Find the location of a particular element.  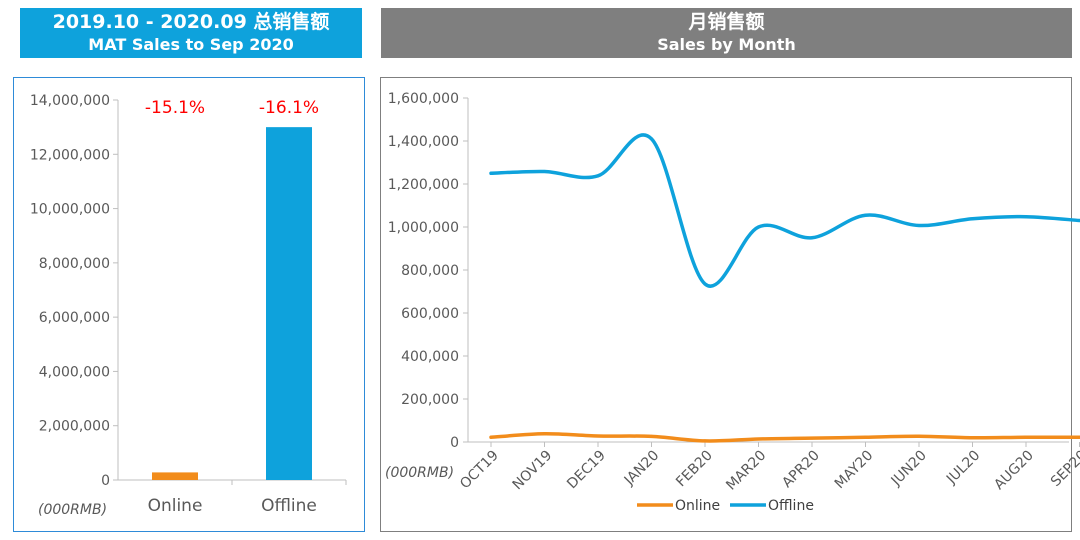

x-tick-label: SEP20 is located at coordinates (1064, 469).